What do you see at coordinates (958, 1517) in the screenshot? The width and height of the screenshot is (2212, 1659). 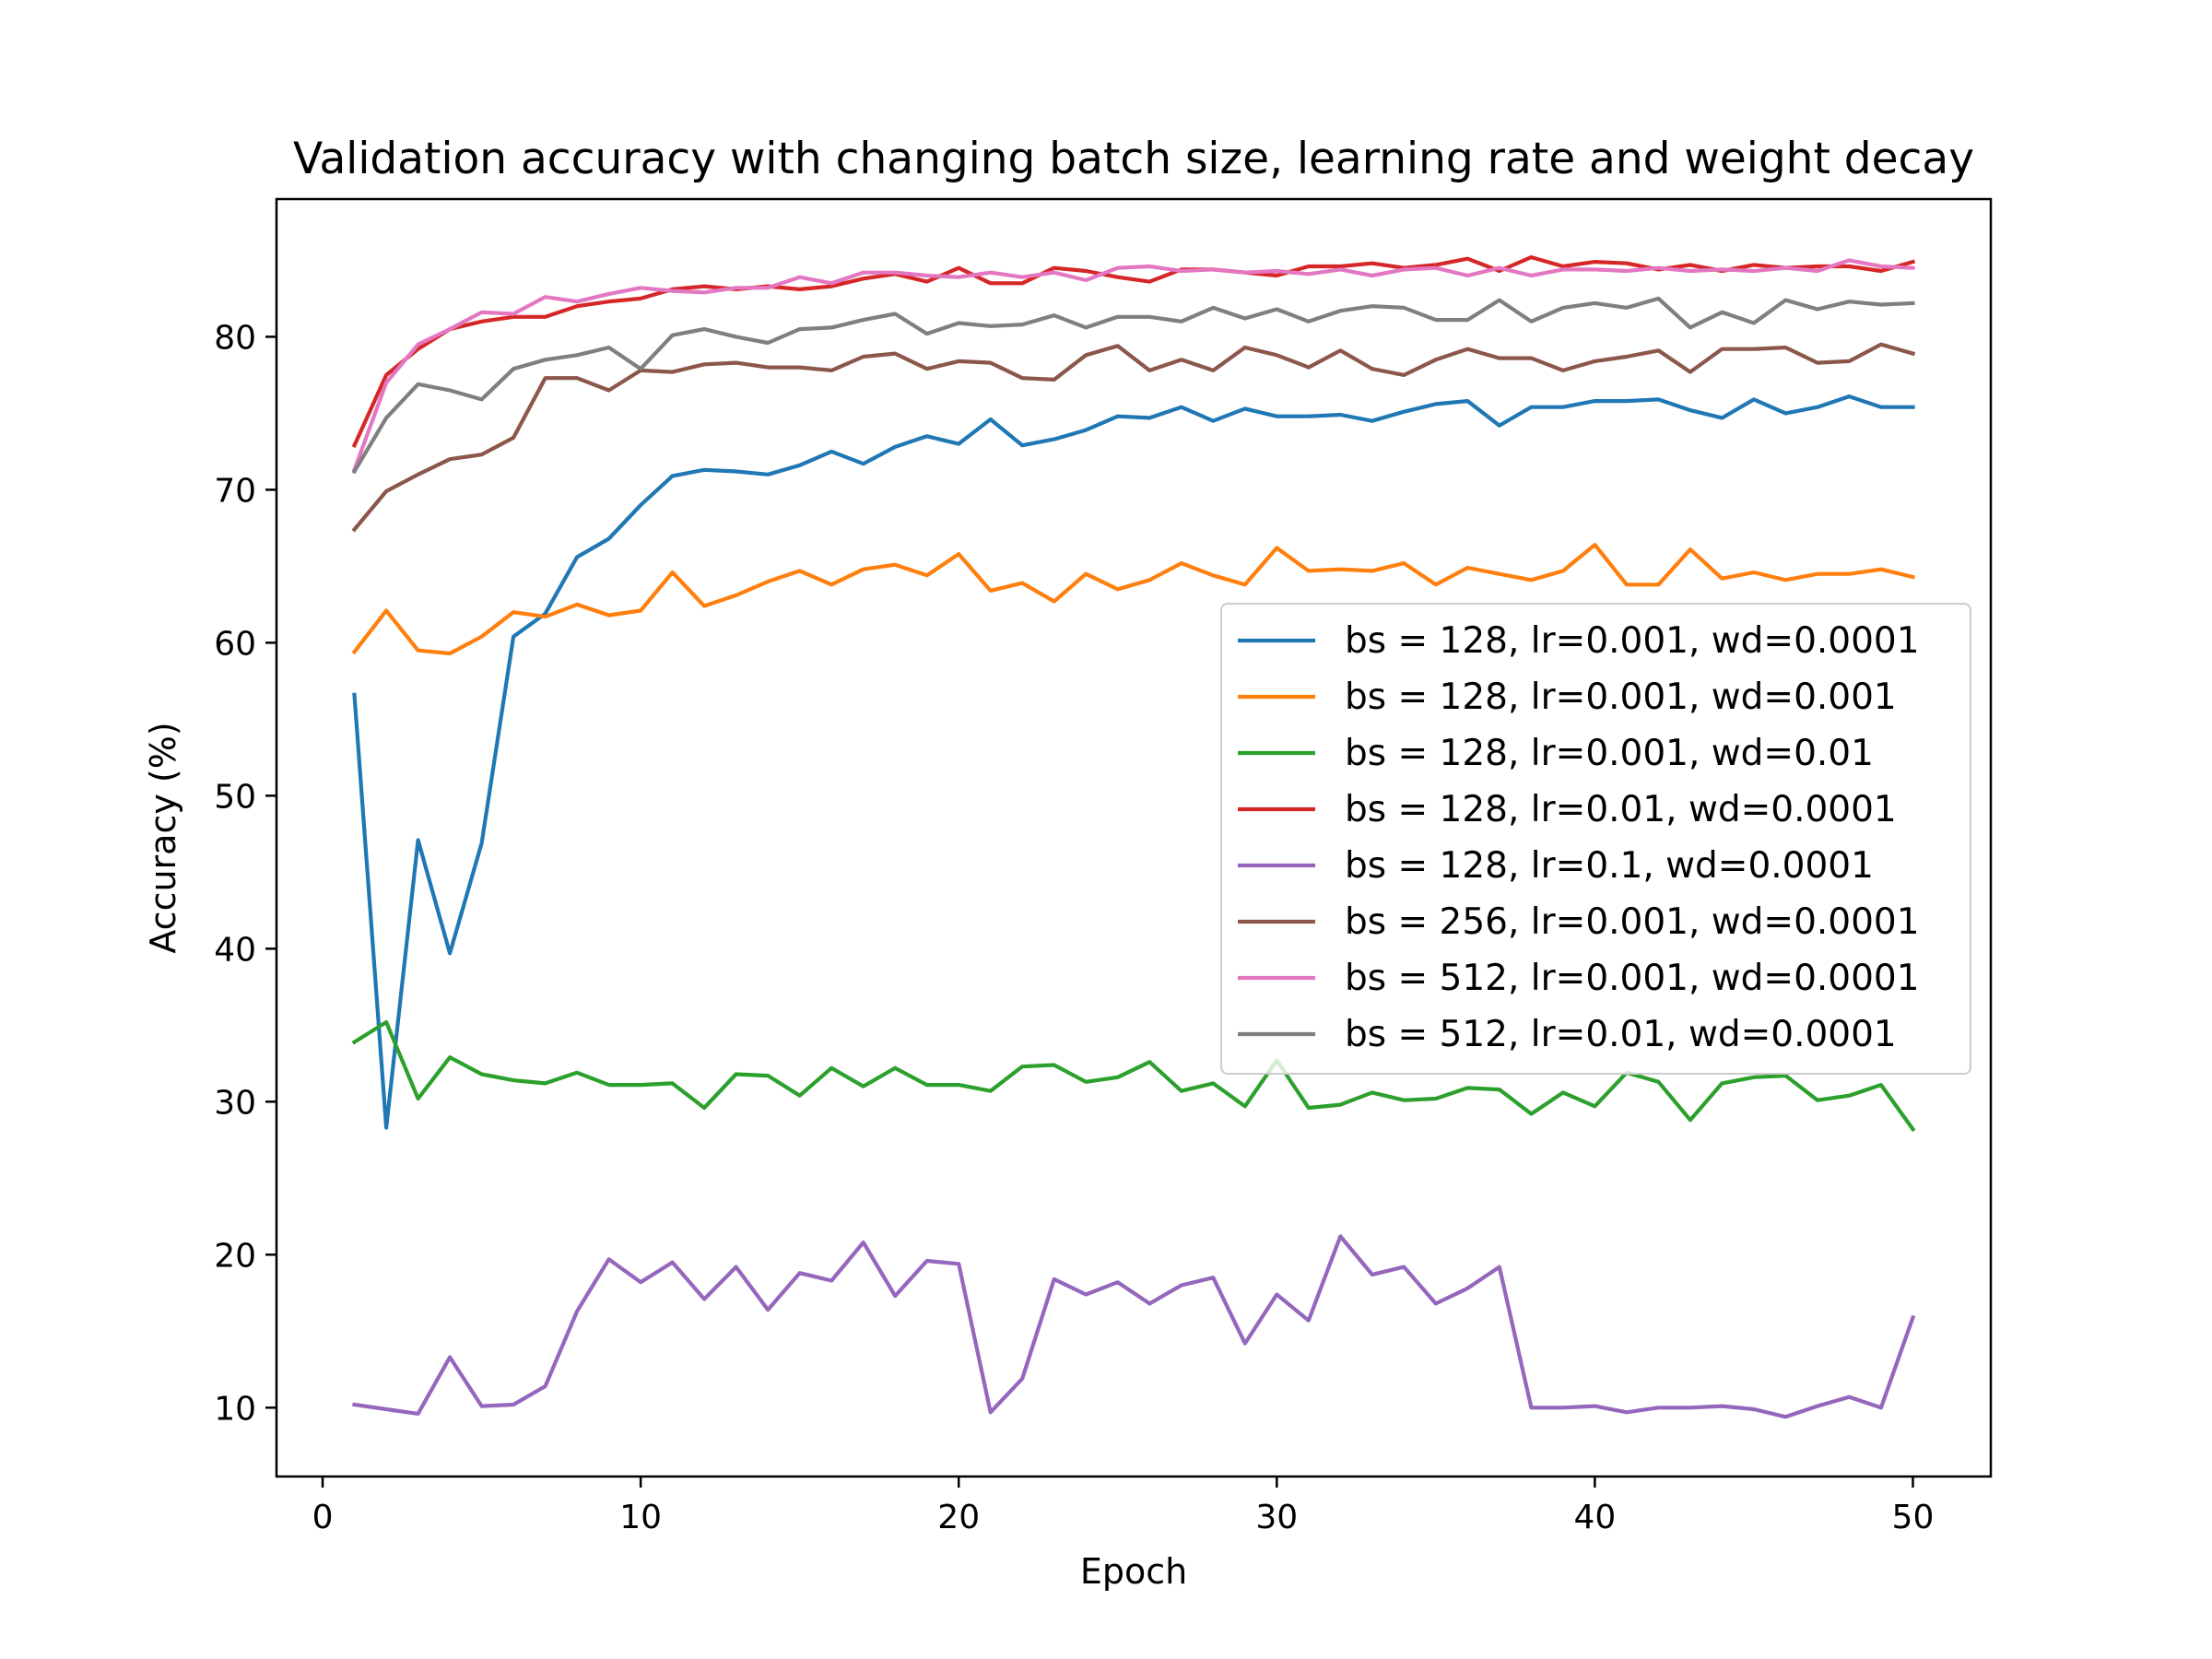 I see `x-tick-label: 20` at bounding box center [958, 1517].